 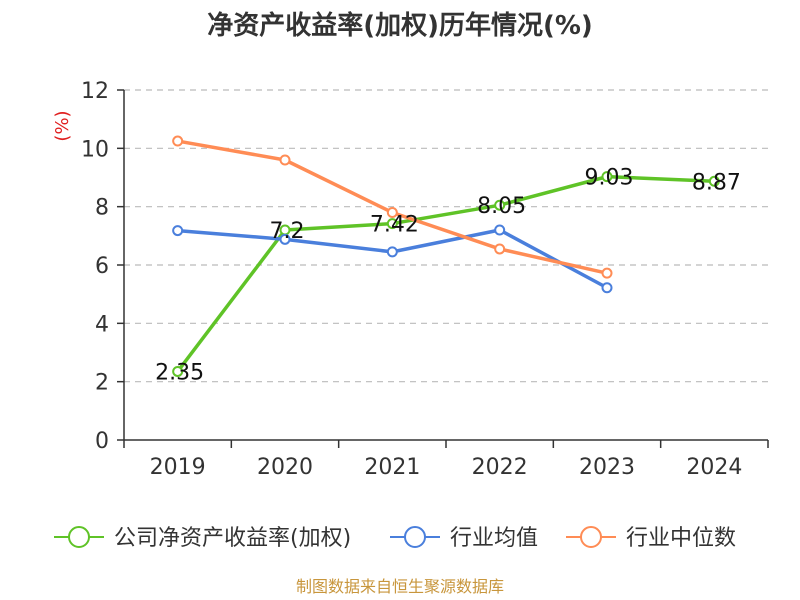 I want to click on x-tick-label: 2022, so click(x=500, y=467).